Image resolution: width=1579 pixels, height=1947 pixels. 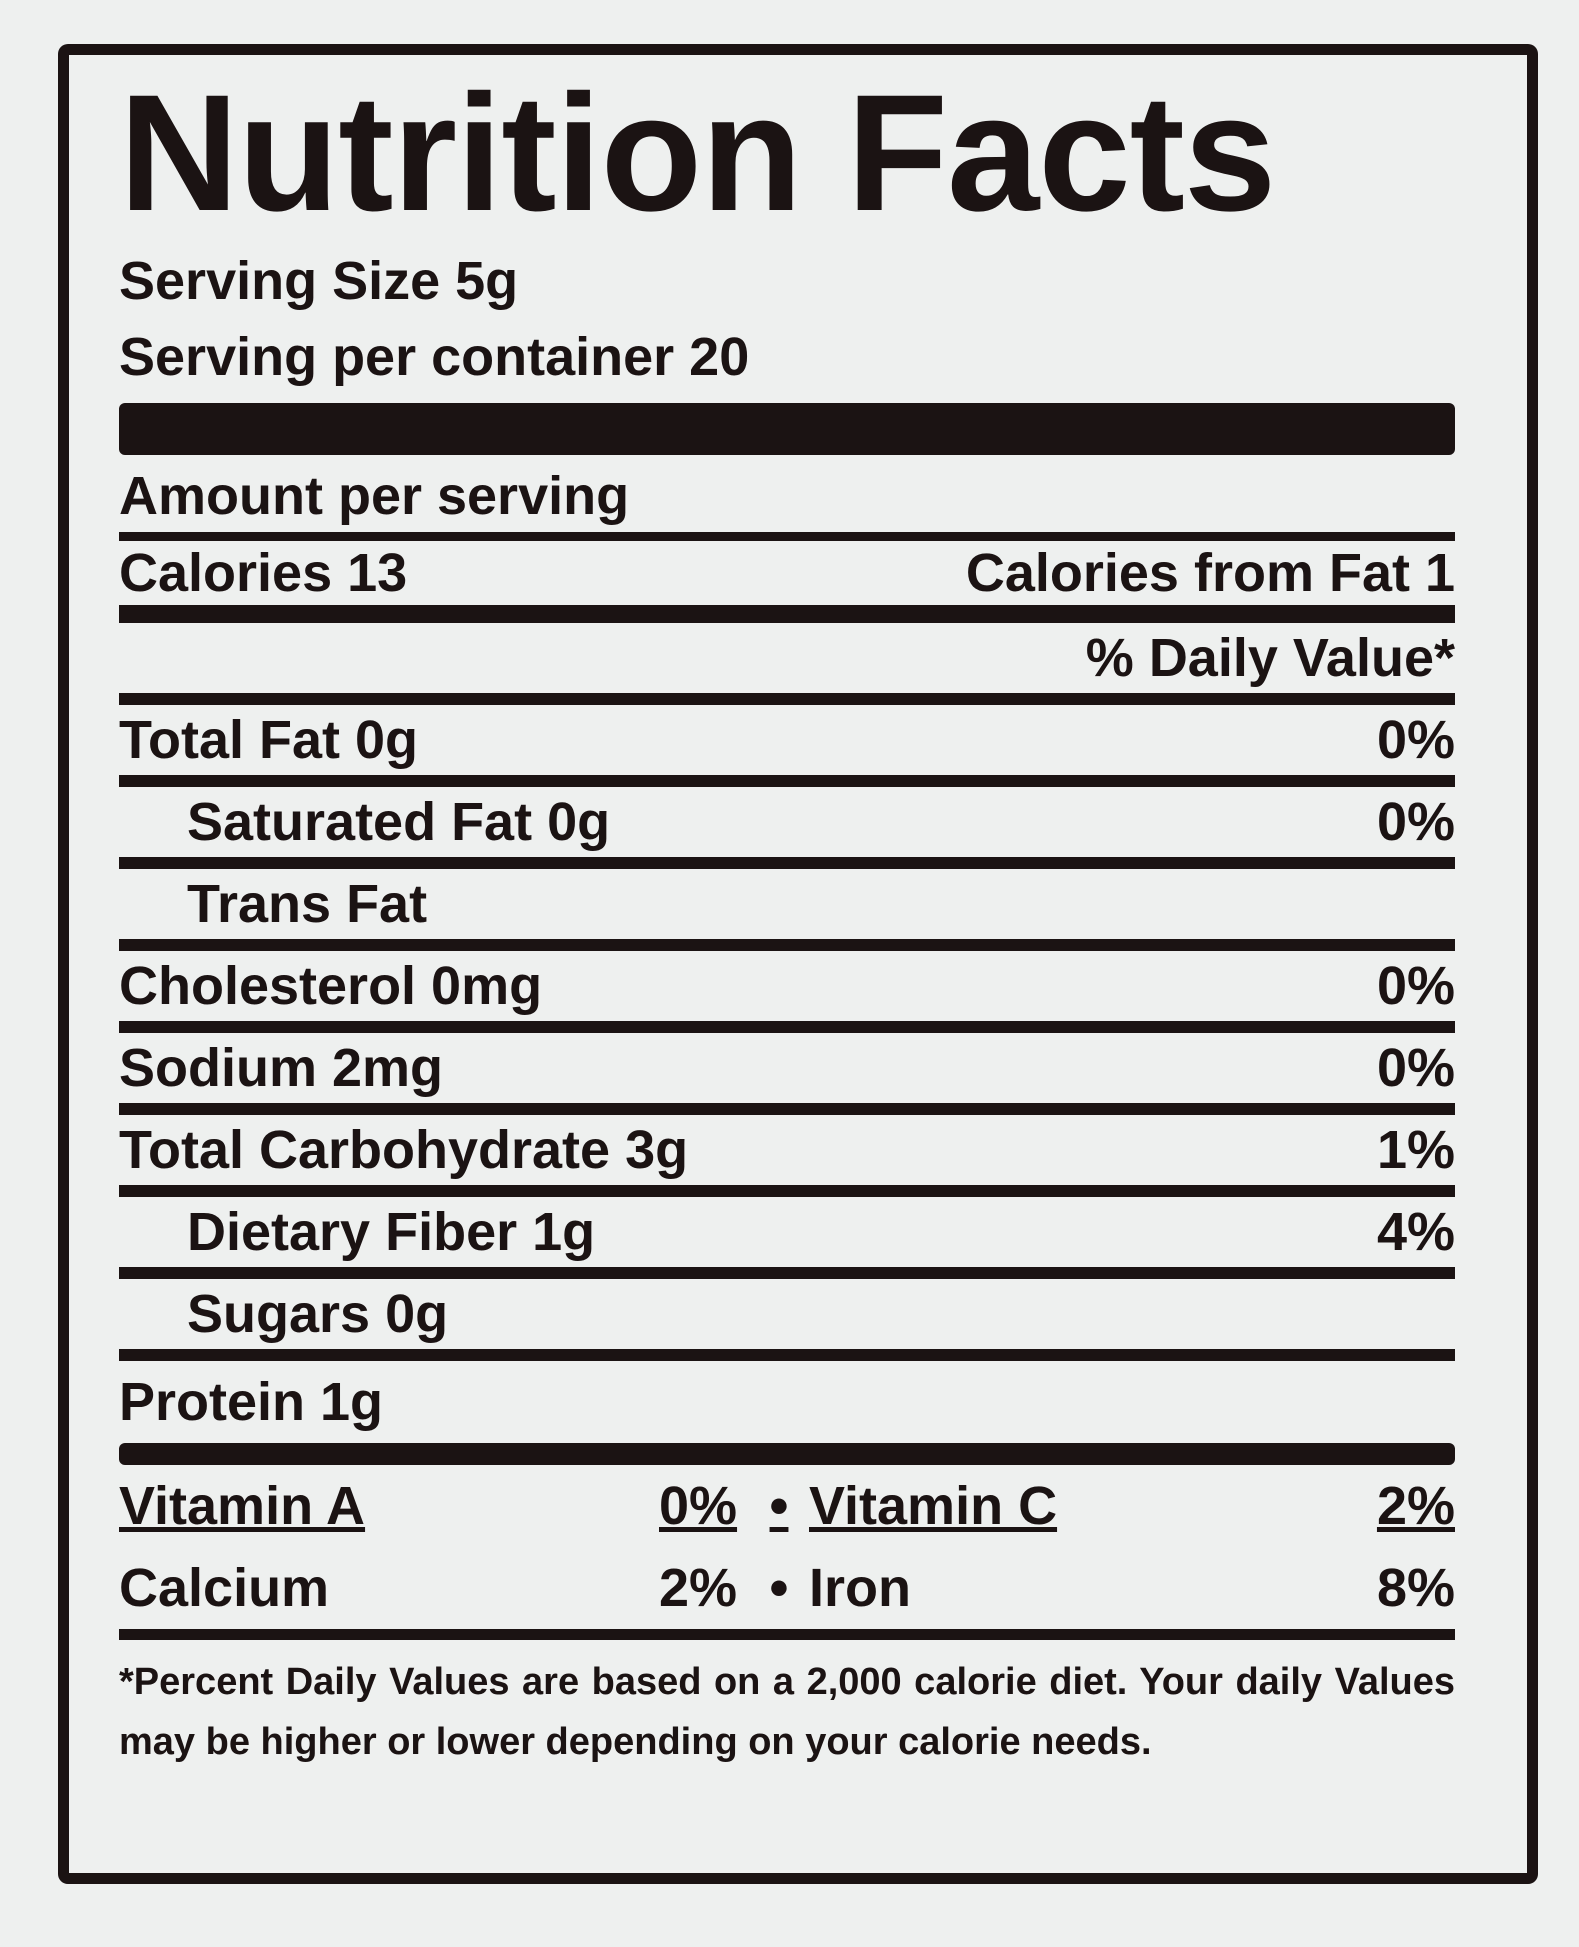 I want to click on servings-per-container: Serving per container 20, so click(x=434, y=357).